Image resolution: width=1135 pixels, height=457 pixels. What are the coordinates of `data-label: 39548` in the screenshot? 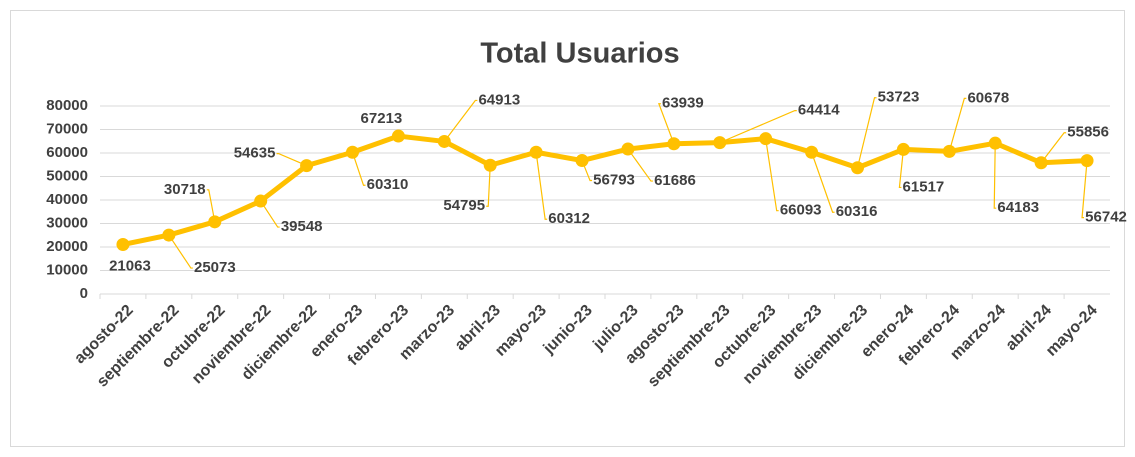 It's located at (302, 226).